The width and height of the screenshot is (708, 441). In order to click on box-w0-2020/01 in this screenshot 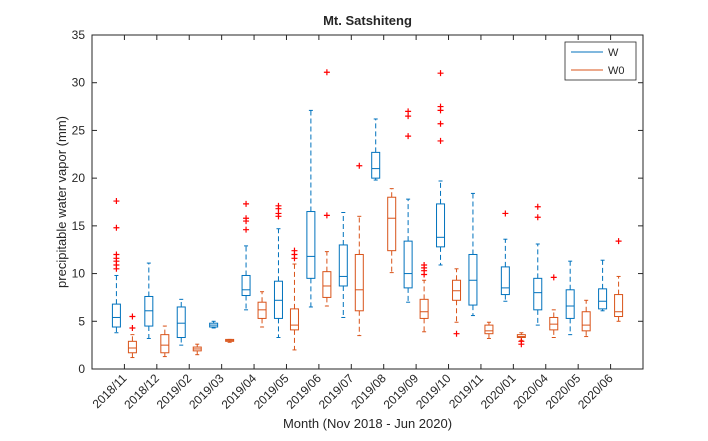, I will do `click(521, 340)`.